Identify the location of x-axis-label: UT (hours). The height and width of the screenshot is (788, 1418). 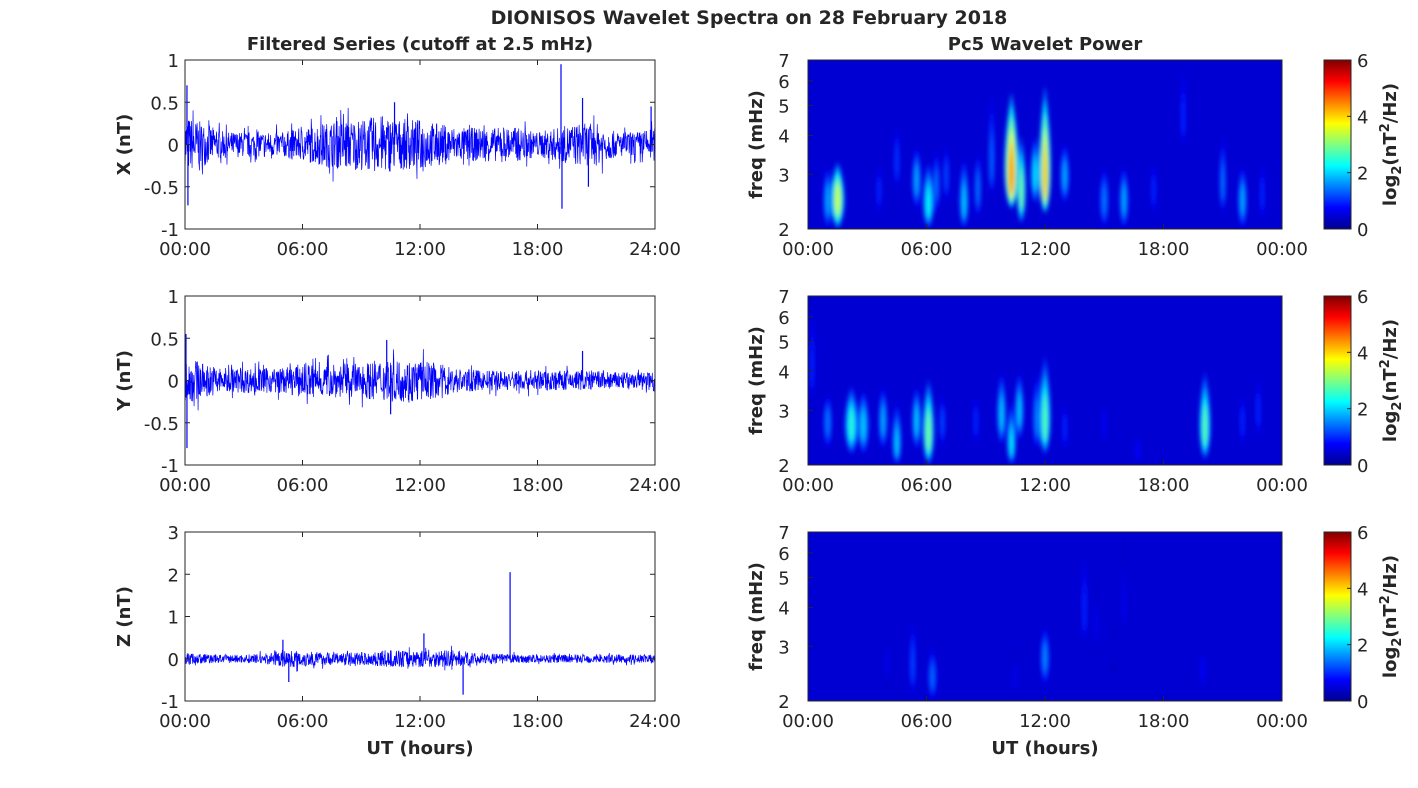
(419, 748).